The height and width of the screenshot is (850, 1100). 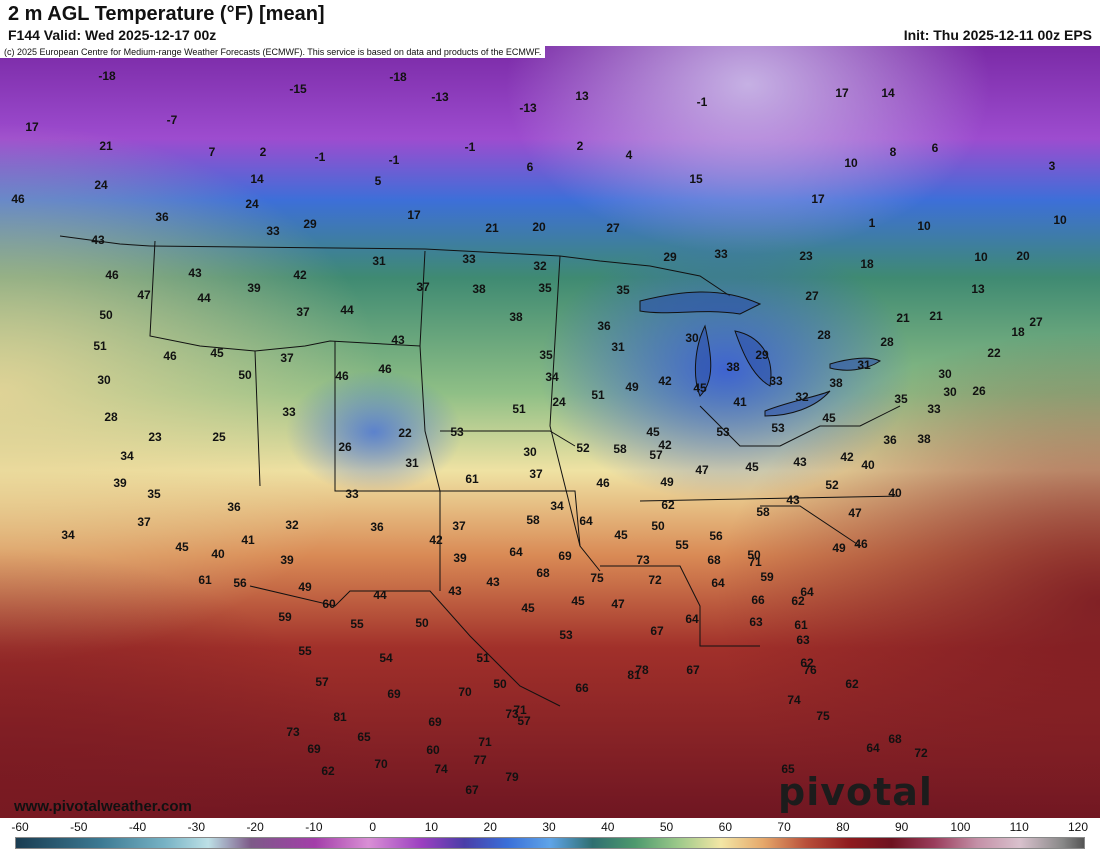 I want to click on legend-tick: 80, so click(x=843, y=827).